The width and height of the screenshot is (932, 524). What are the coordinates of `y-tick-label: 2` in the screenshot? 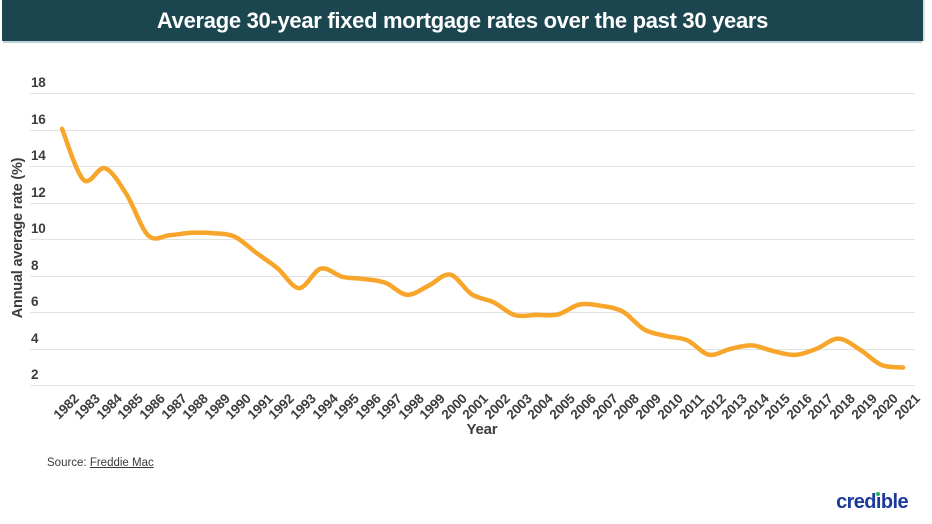 It's located at (35, 374).